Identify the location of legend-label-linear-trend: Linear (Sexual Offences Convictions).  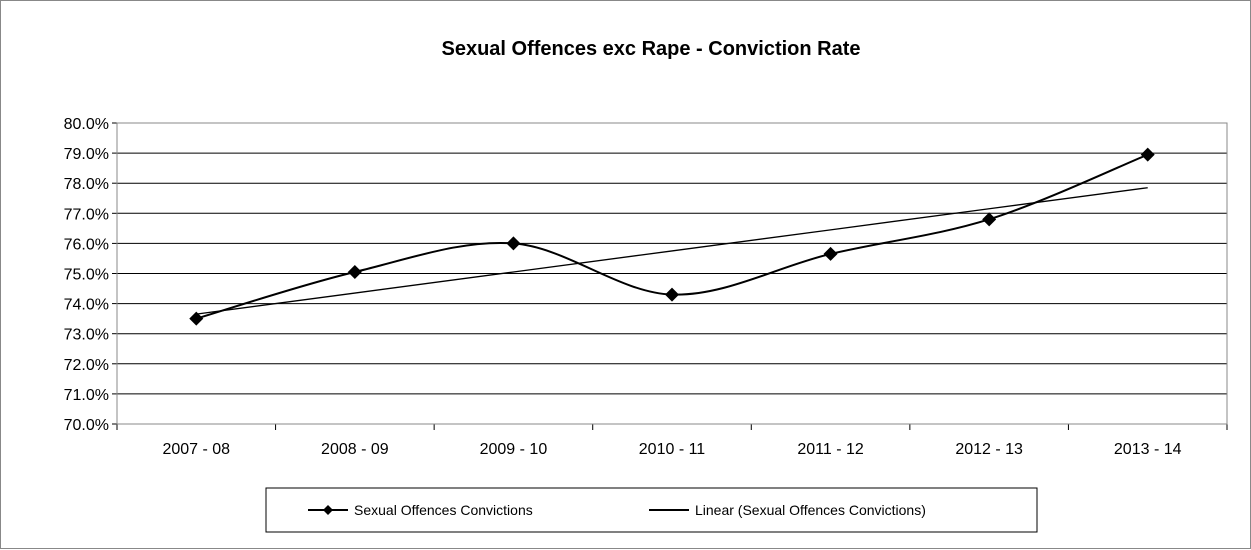
(810, 510).